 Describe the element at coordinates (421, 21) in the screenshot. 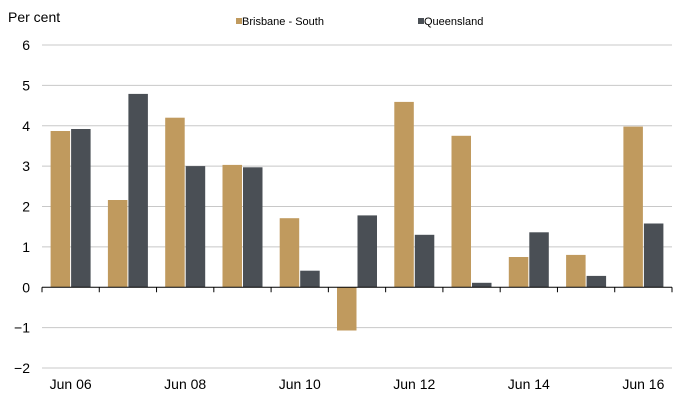

I see `legend-swatch-queensland` at that location.